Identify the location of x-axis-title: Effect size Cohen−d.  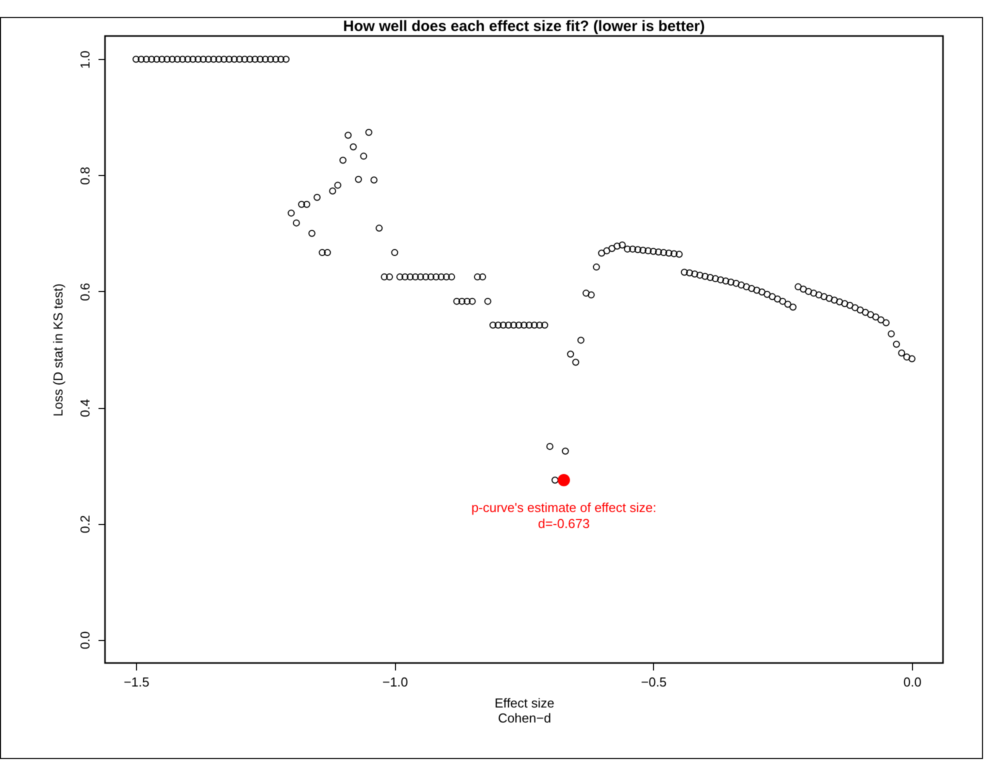
(524, 711).